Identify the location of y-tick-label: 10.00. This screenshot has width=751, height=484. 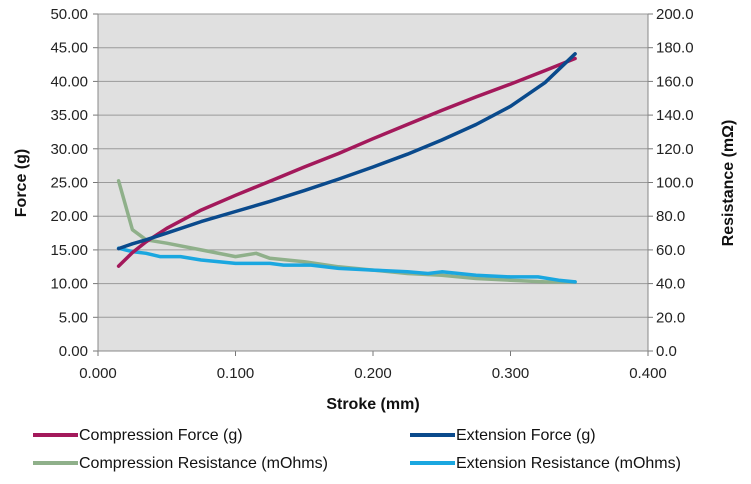
(69, 284).